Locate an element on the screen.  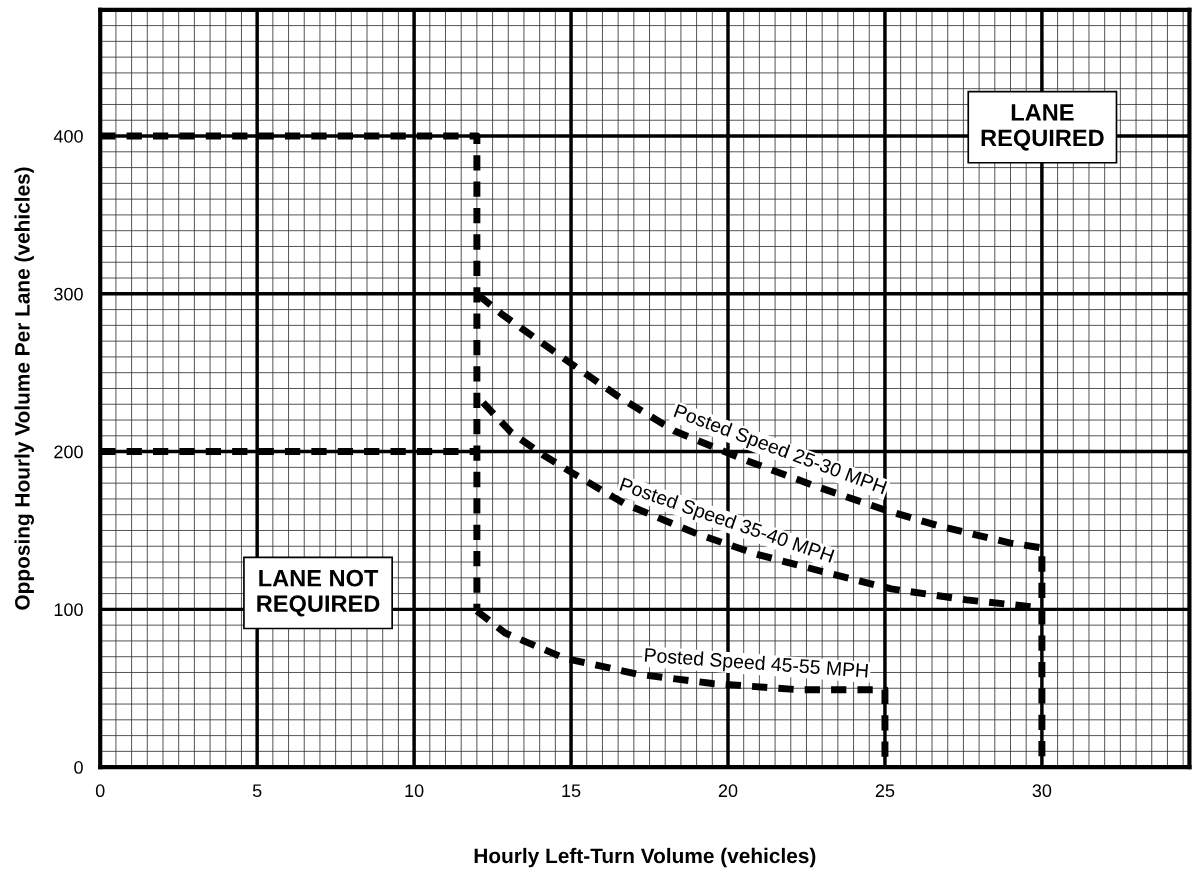
x-tick-label: 0 is located at coordinates (100, 791).